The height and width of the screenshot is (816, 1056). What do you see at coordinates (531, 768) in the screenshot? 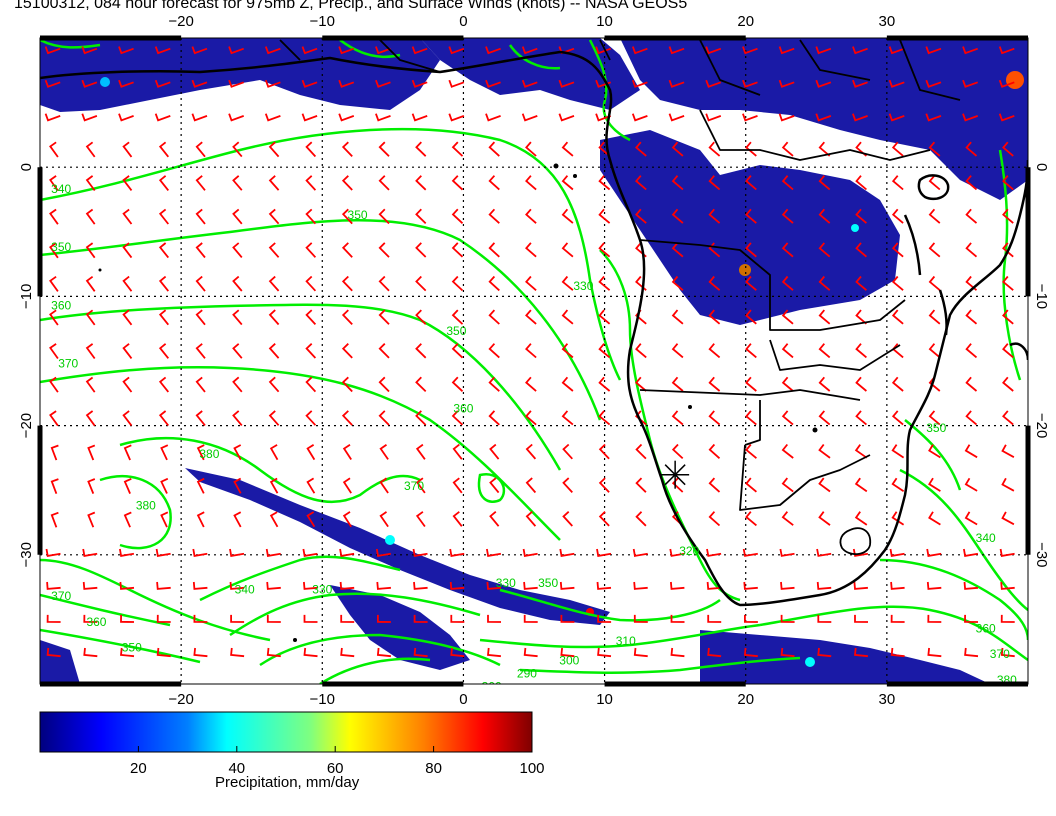
I see `colorbar-tick-label: 100` at bounding box center [531, 768].